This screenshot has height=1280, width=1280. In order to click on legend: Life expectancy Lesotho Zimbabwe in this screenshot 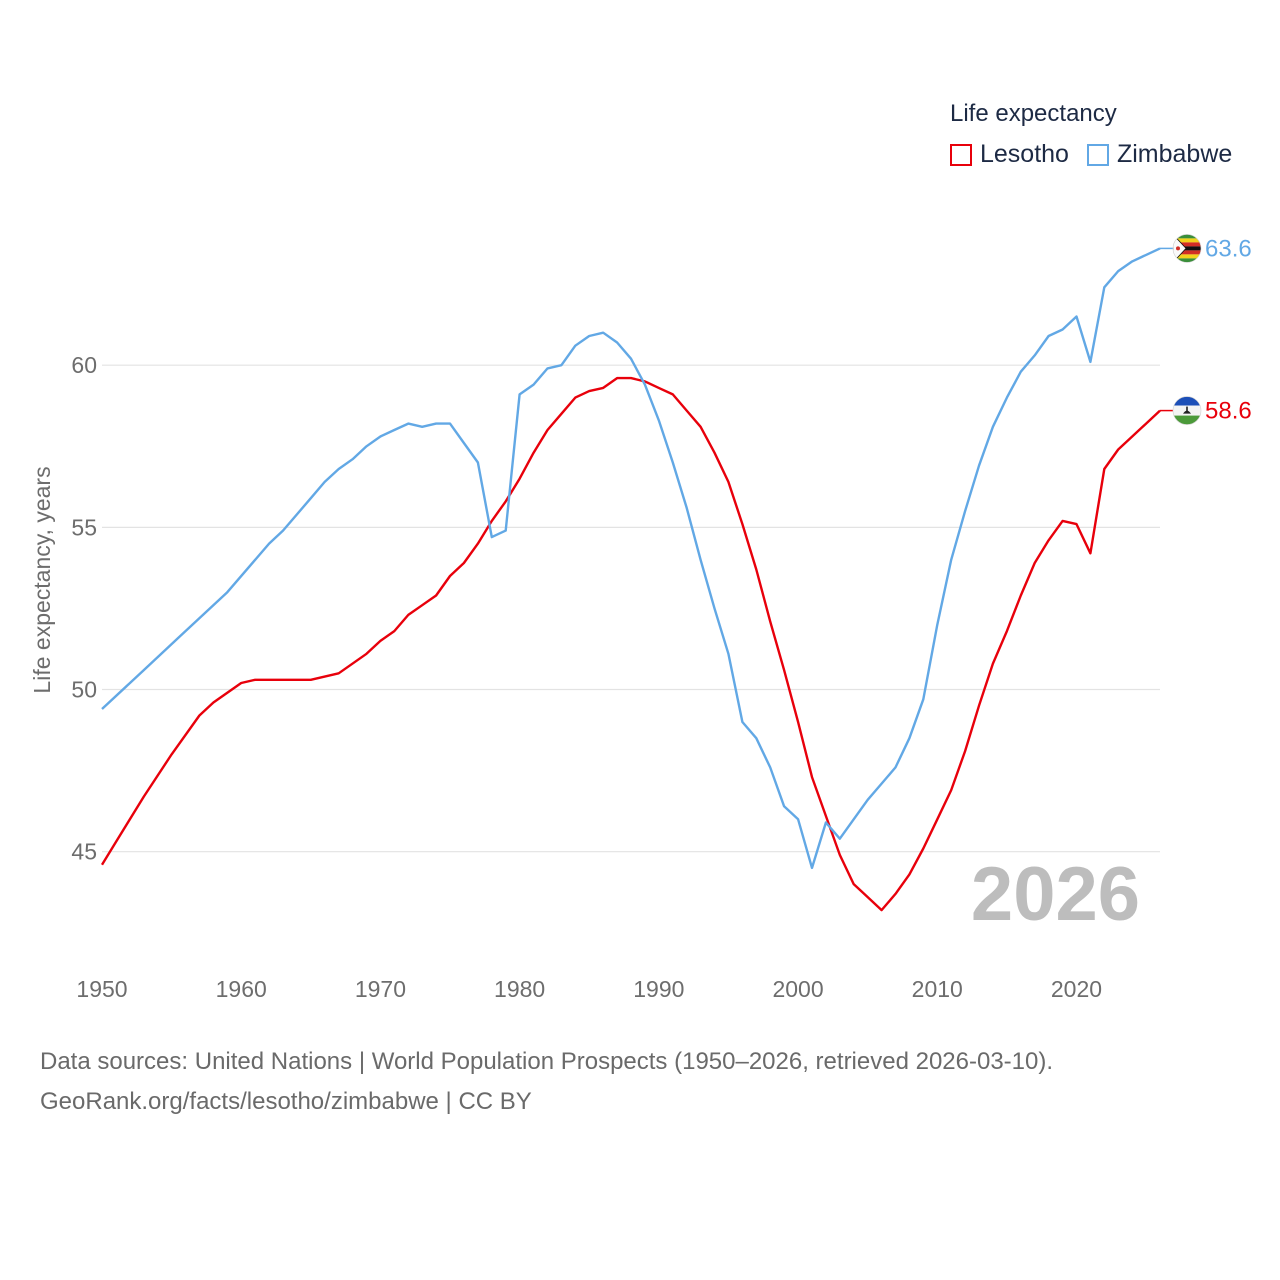, I will do `click(1100, 134)`.